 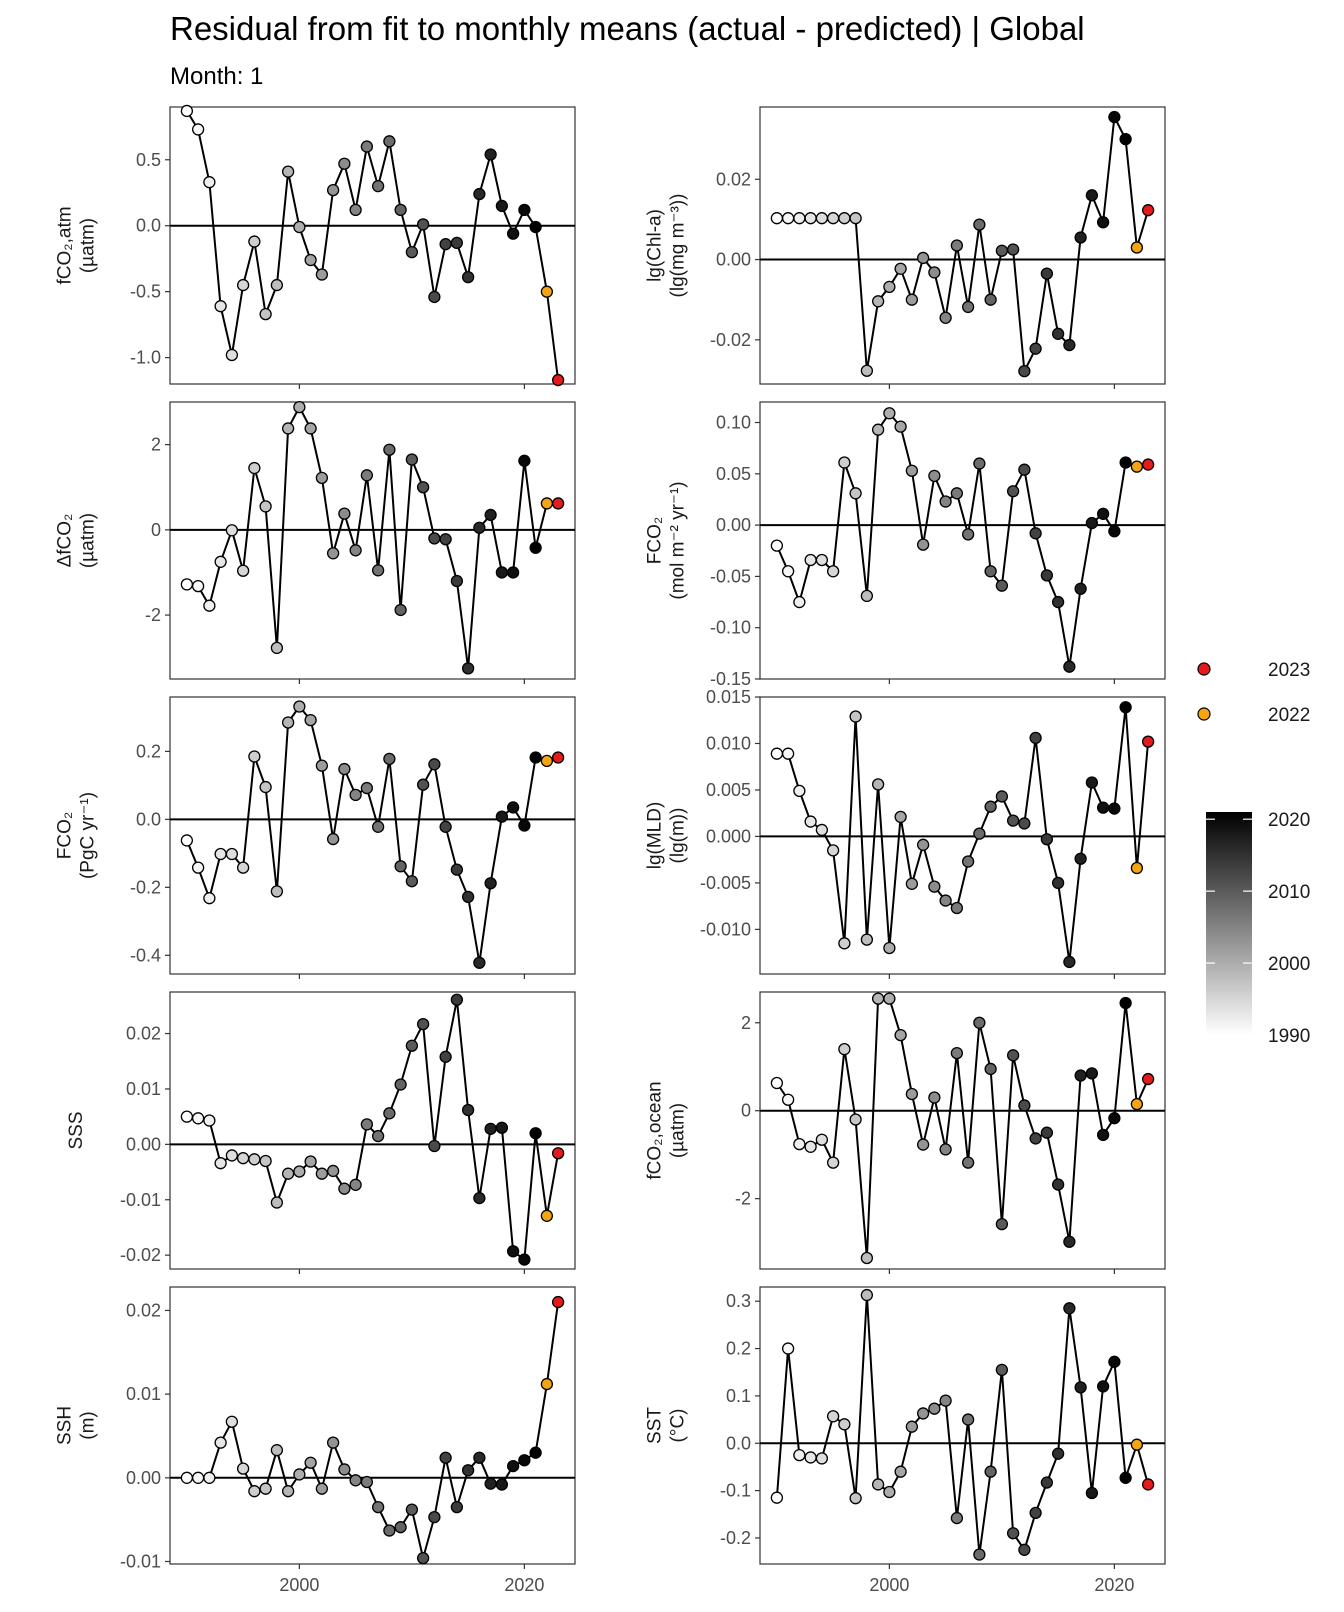 What do you see at coordinates (220, 306) in the screenshot?
I see `data-point-1993` at bounding box center [220, 306].